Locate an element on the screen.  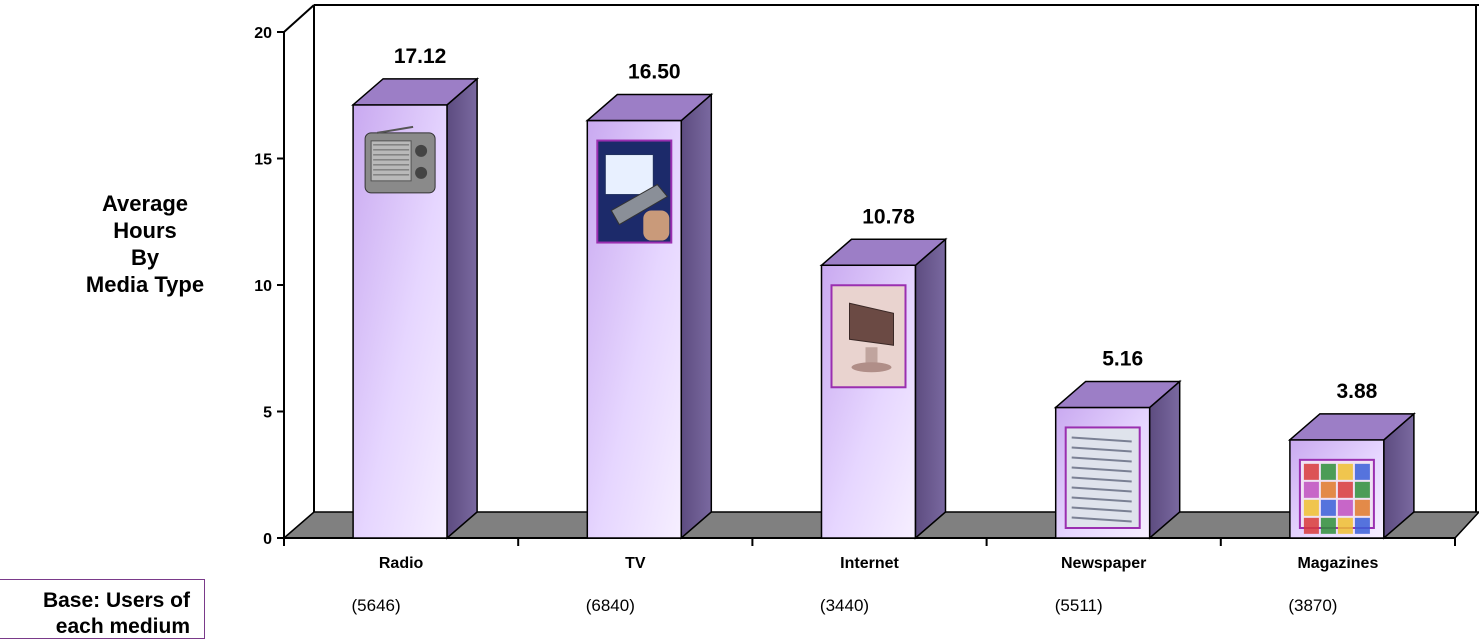
value-label: 10.78 is located at coordinates (888, 216).